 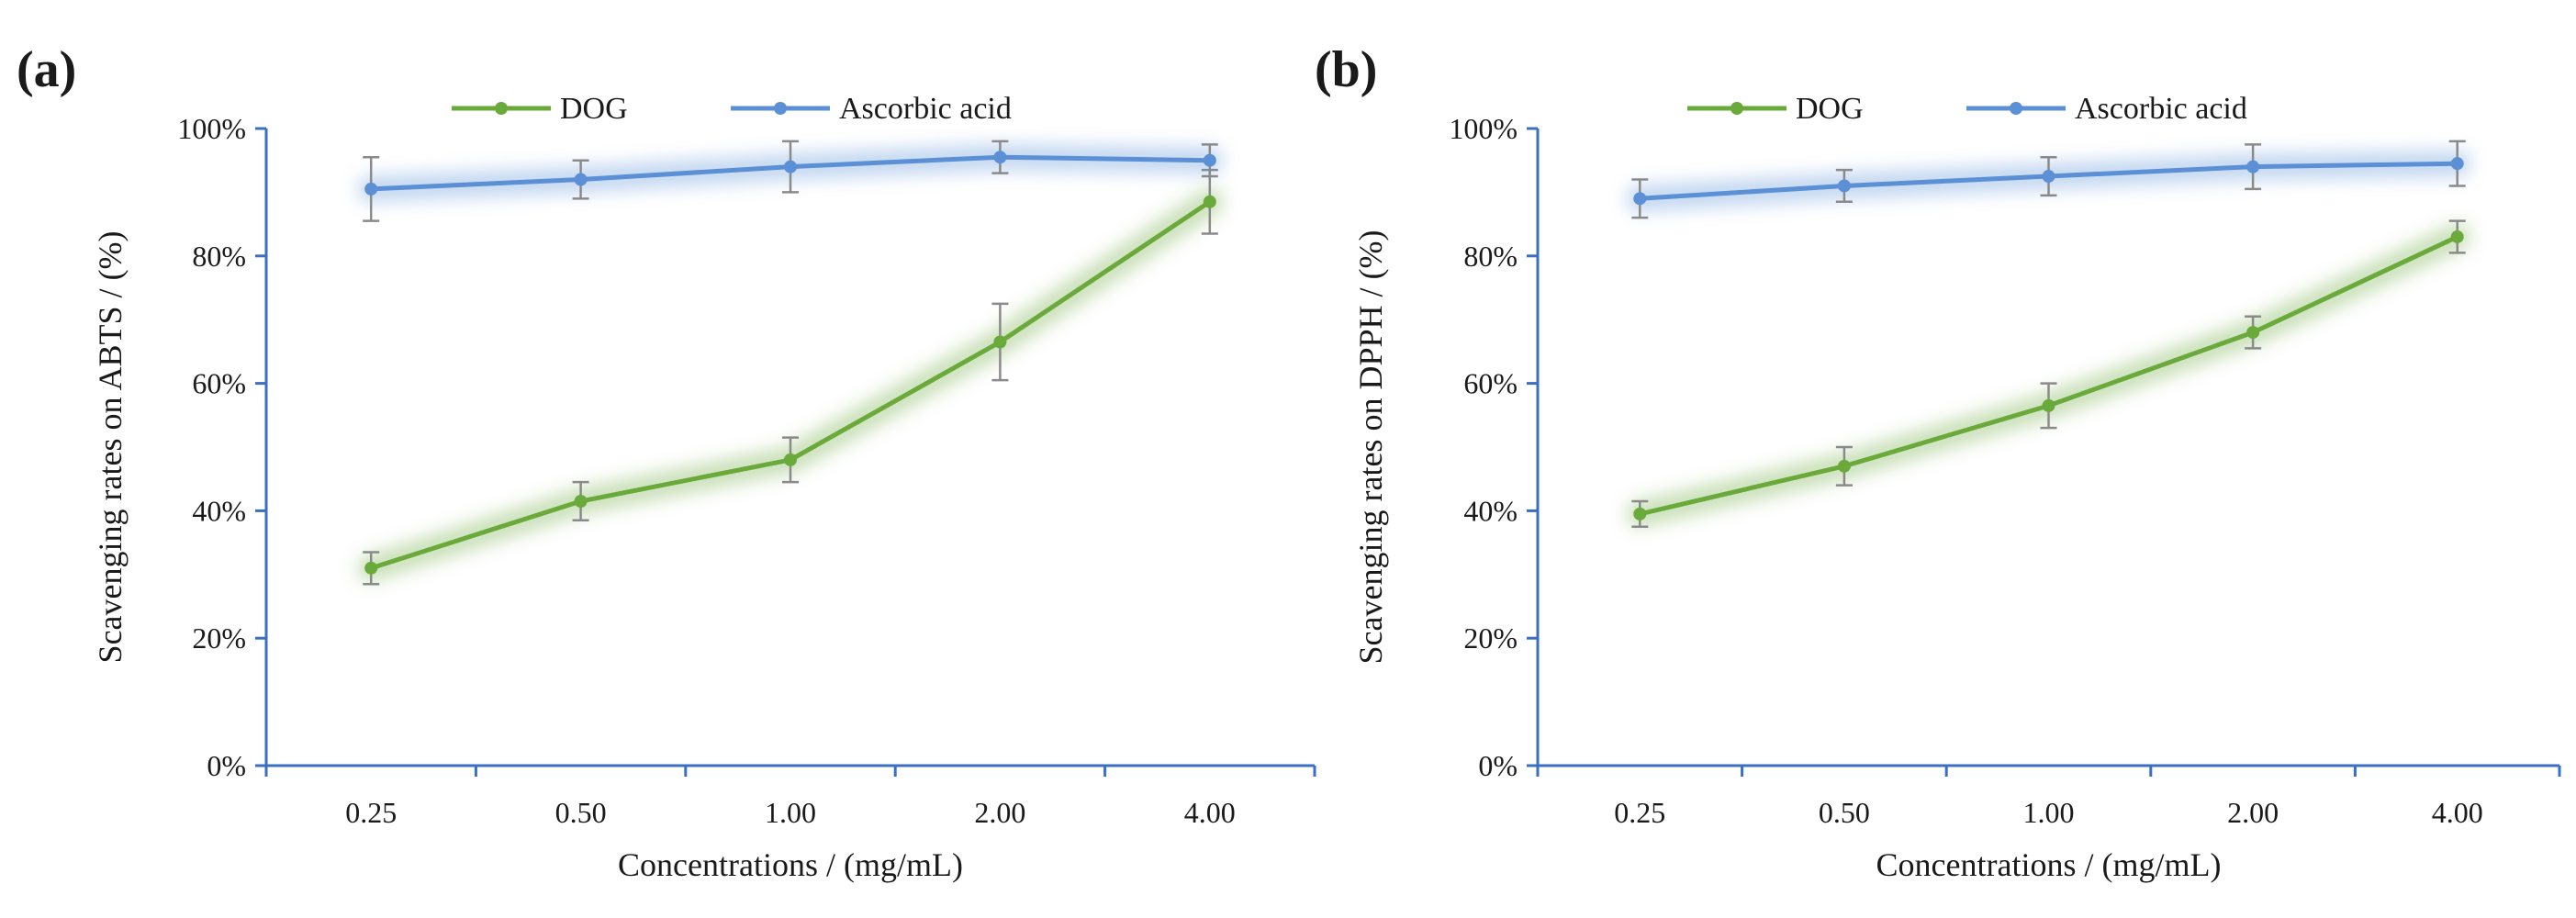 I want to click on series-dog, so click(x=2048, y=373).